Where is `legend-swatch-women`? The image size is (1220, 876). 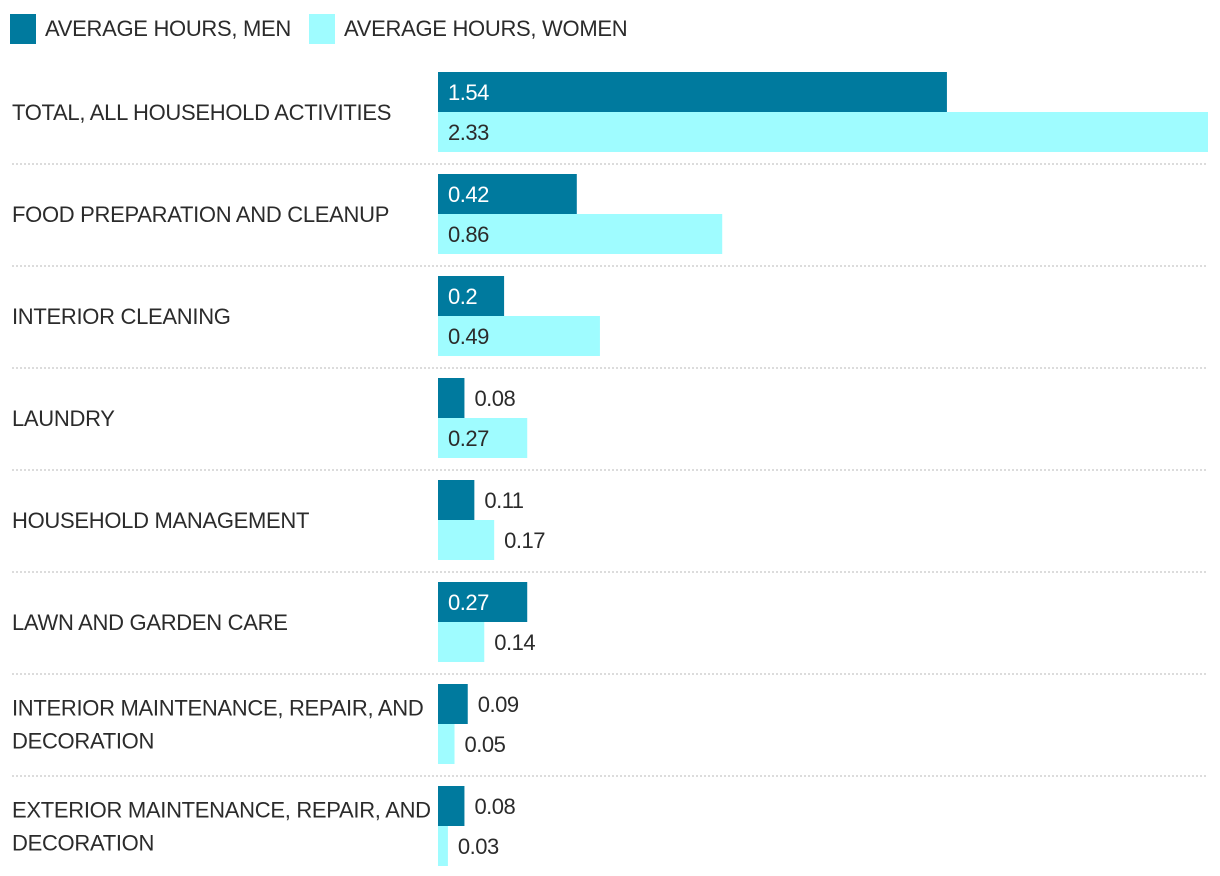 legend-swatch-women is located at coordinates (322, 29).